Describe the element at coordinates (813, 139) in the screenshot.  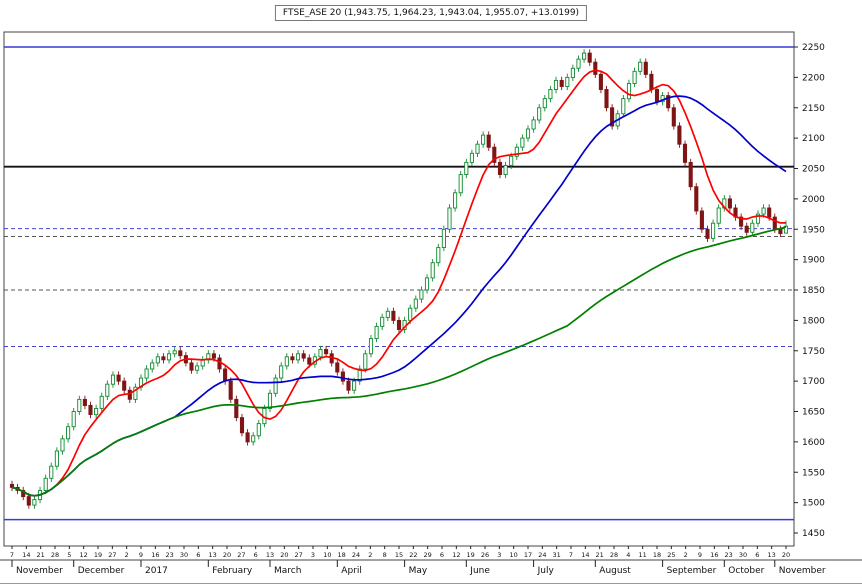
I see `y-tick-label: 2100` at that location.